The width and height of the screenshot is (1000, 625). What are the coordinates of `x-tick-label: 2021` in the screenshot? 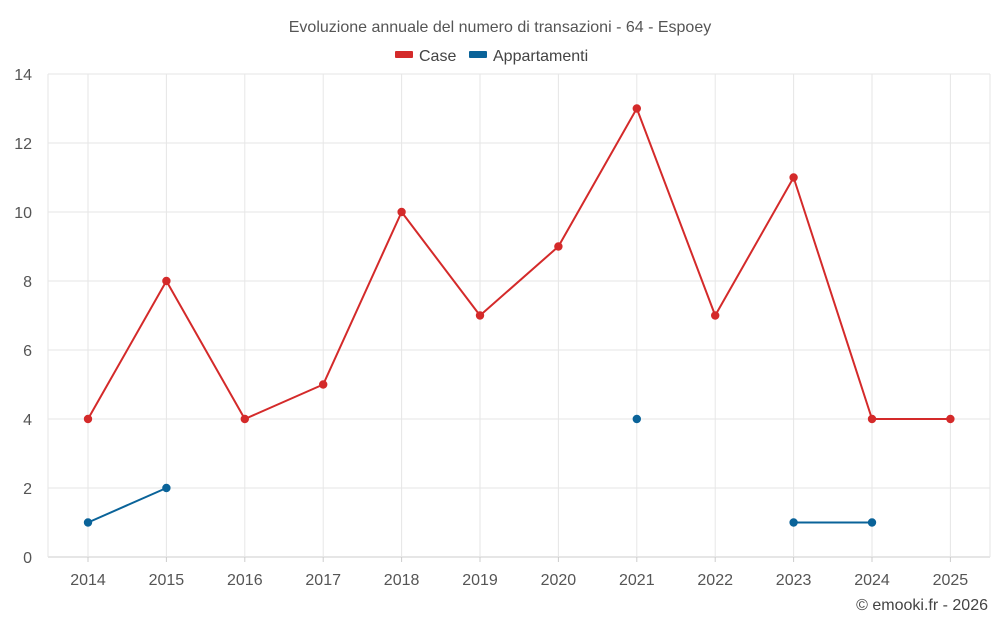 It's located at (637, 580).